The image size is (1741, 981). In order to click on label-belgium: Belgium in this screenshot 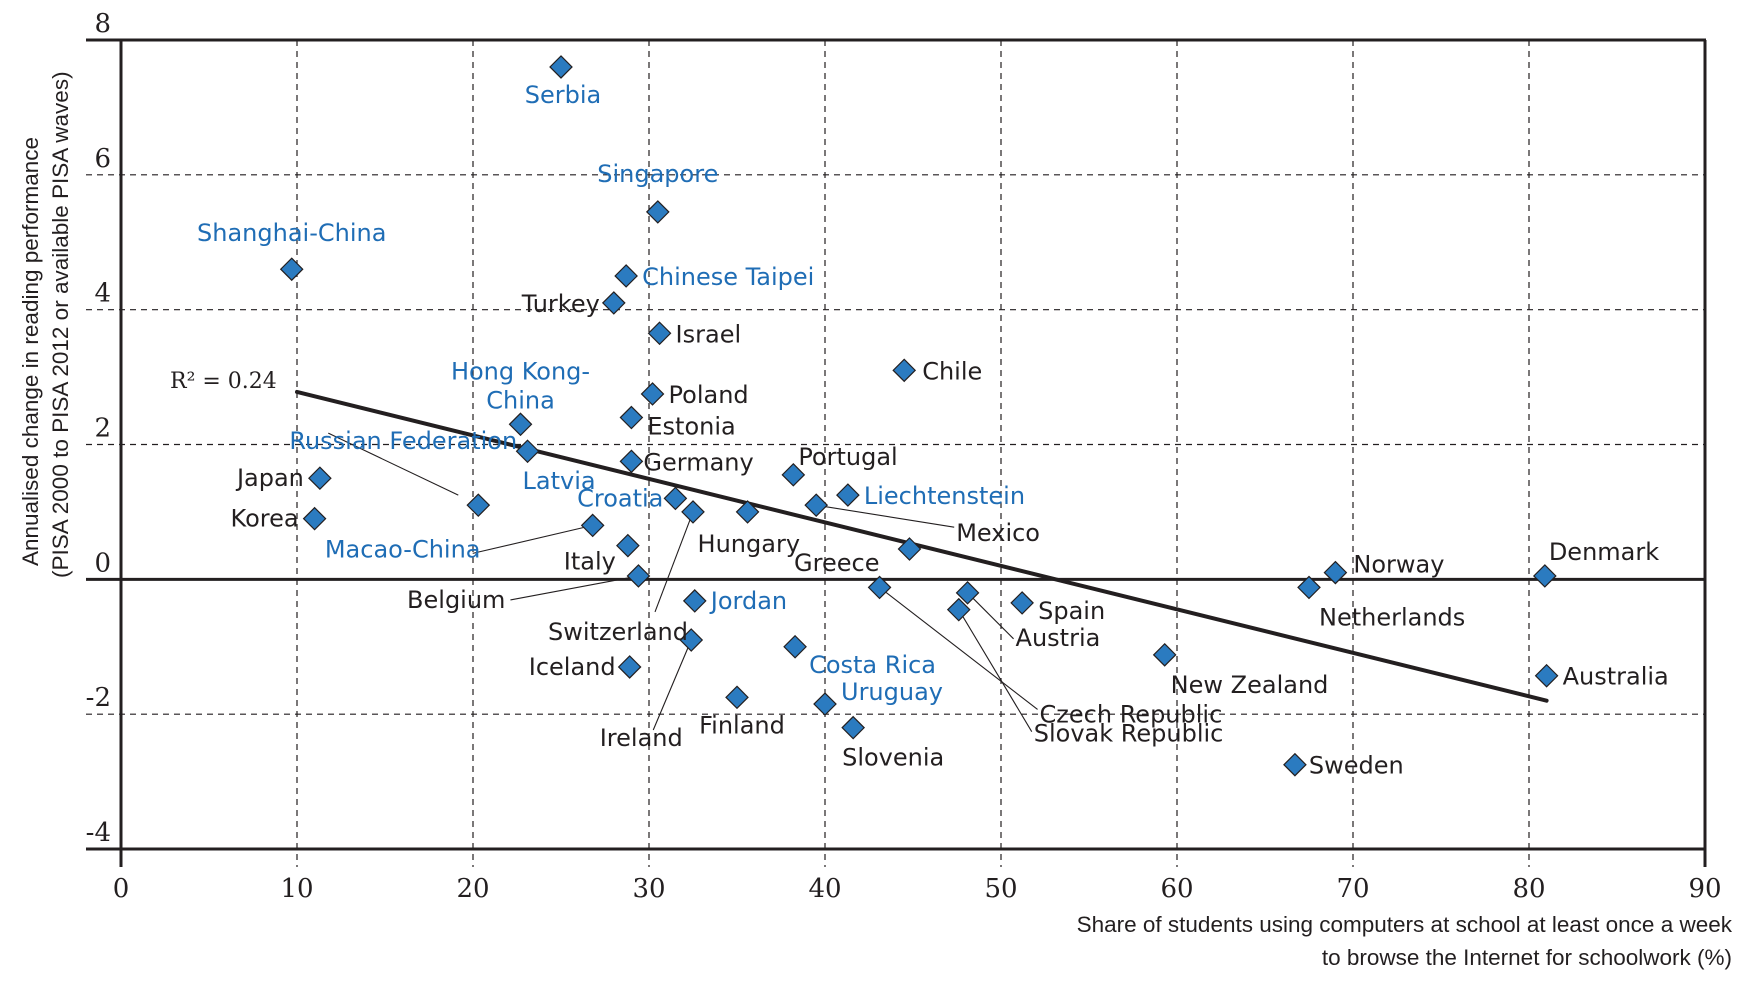, I will do `click(456, 600)`.